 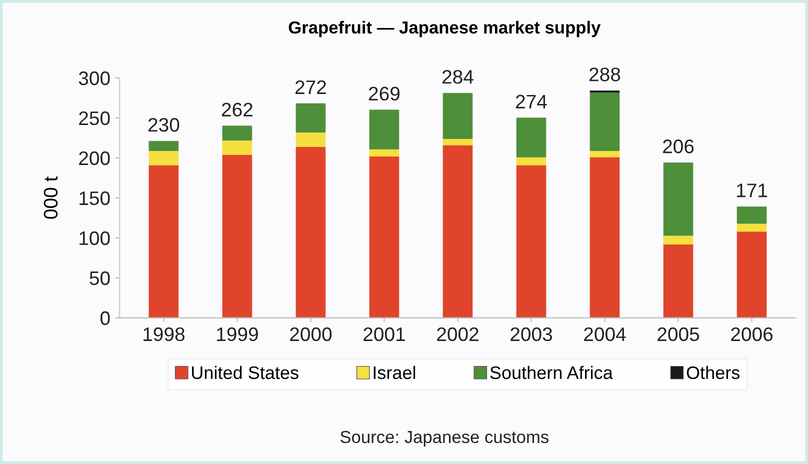 What do you see at coordinates (94, 118) in the screenshot?
I see `y-tick-label: 250` at bounding box center [94, 118].